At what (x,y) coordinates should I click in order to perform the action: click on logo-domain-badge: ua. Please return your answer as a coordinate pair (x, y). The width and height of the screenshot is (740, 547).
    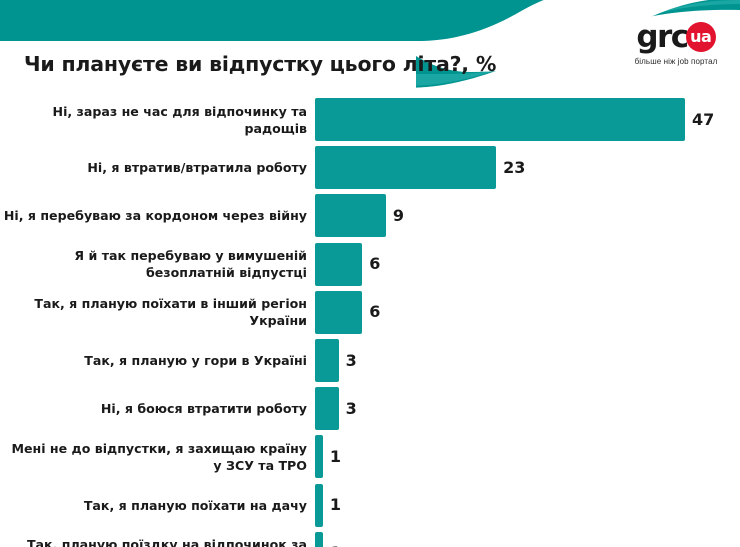
    Looking at the image, I should click on (700, 37).